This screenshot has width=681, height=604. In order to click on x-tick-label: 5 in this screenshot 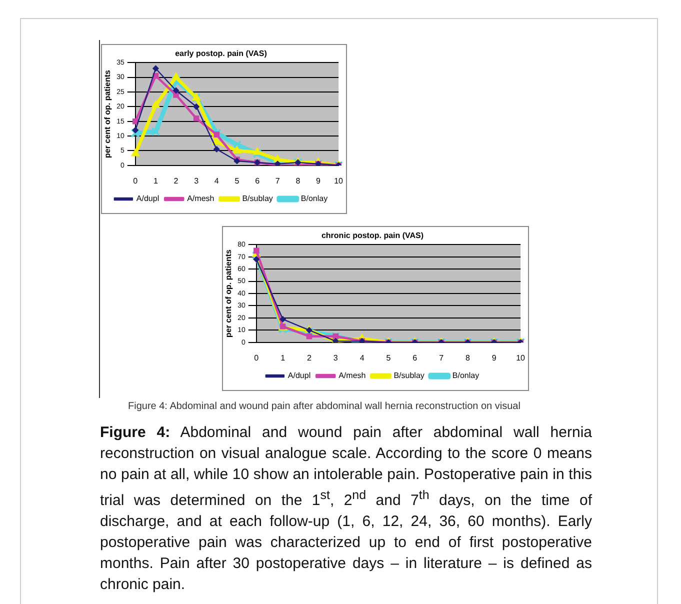, I will do `click(389, 357)`.